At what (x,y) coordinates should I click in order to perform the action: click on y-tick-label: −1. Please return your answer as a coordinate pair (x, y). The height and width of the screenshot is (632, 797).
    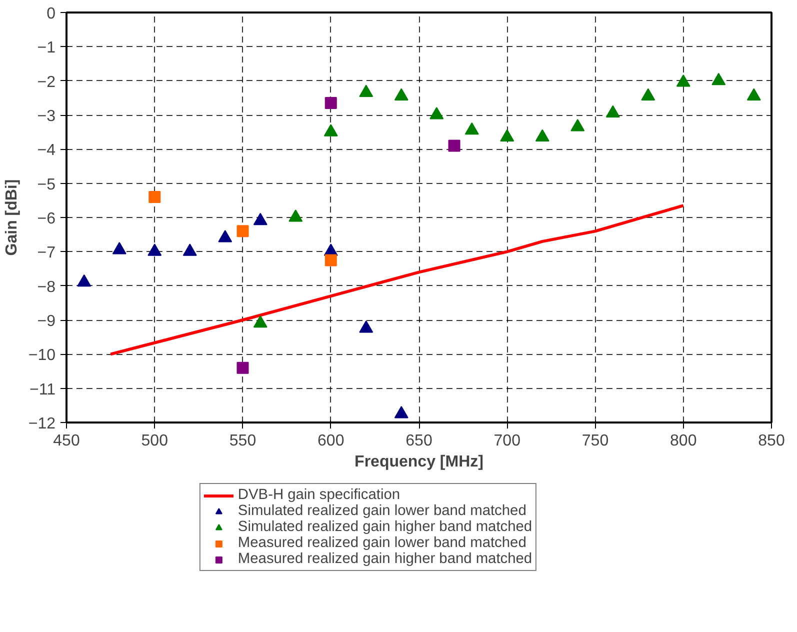
    Looking at the image, I should click on (46, 48).